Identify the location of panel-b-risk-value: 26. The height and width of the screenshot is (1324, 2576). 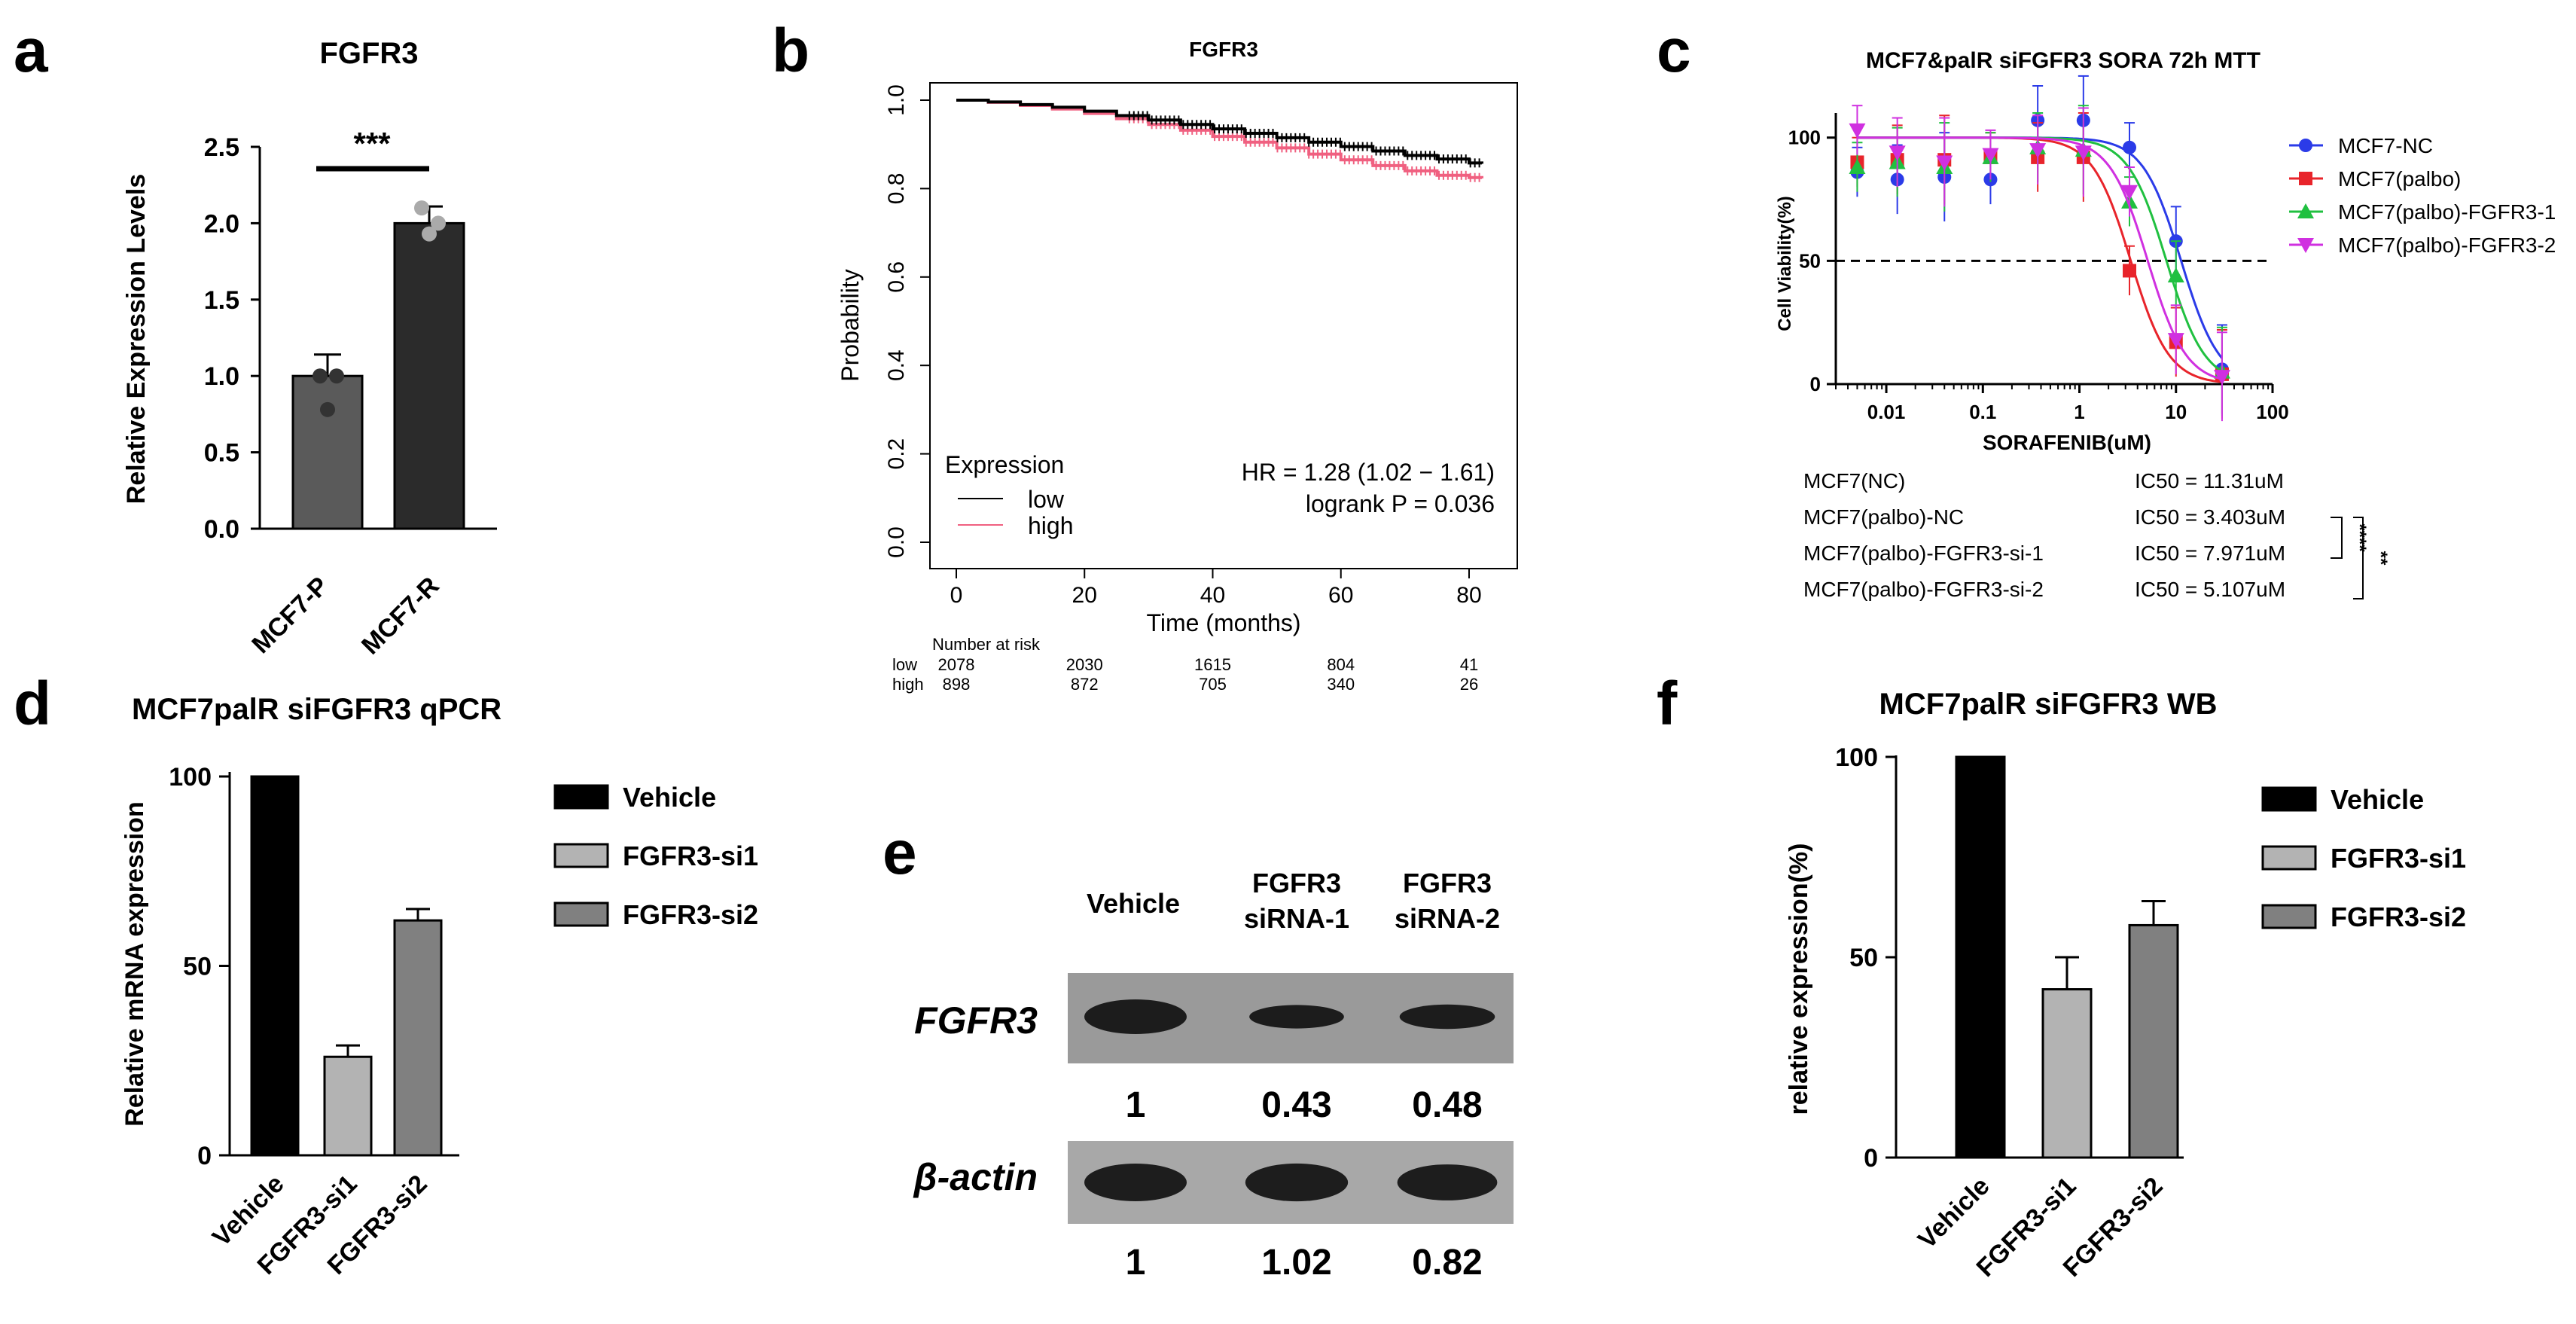
(1469, 684).